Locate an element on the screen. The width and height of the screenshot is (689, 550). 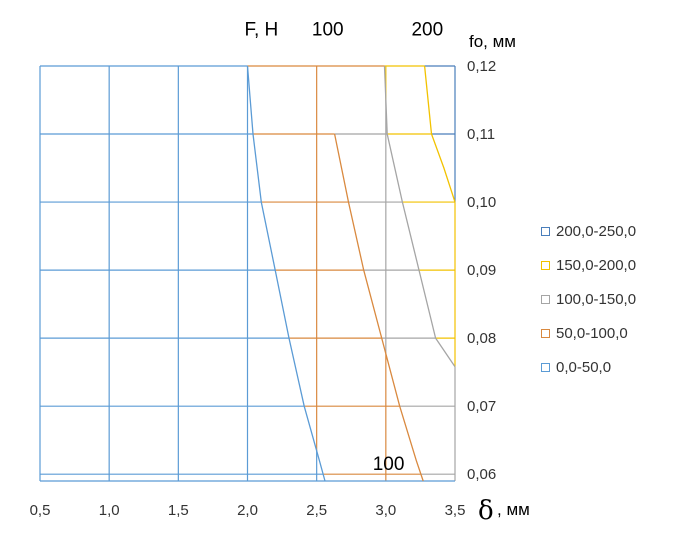
y-tick-label: 0,08 is located at coordinates (481, 338).